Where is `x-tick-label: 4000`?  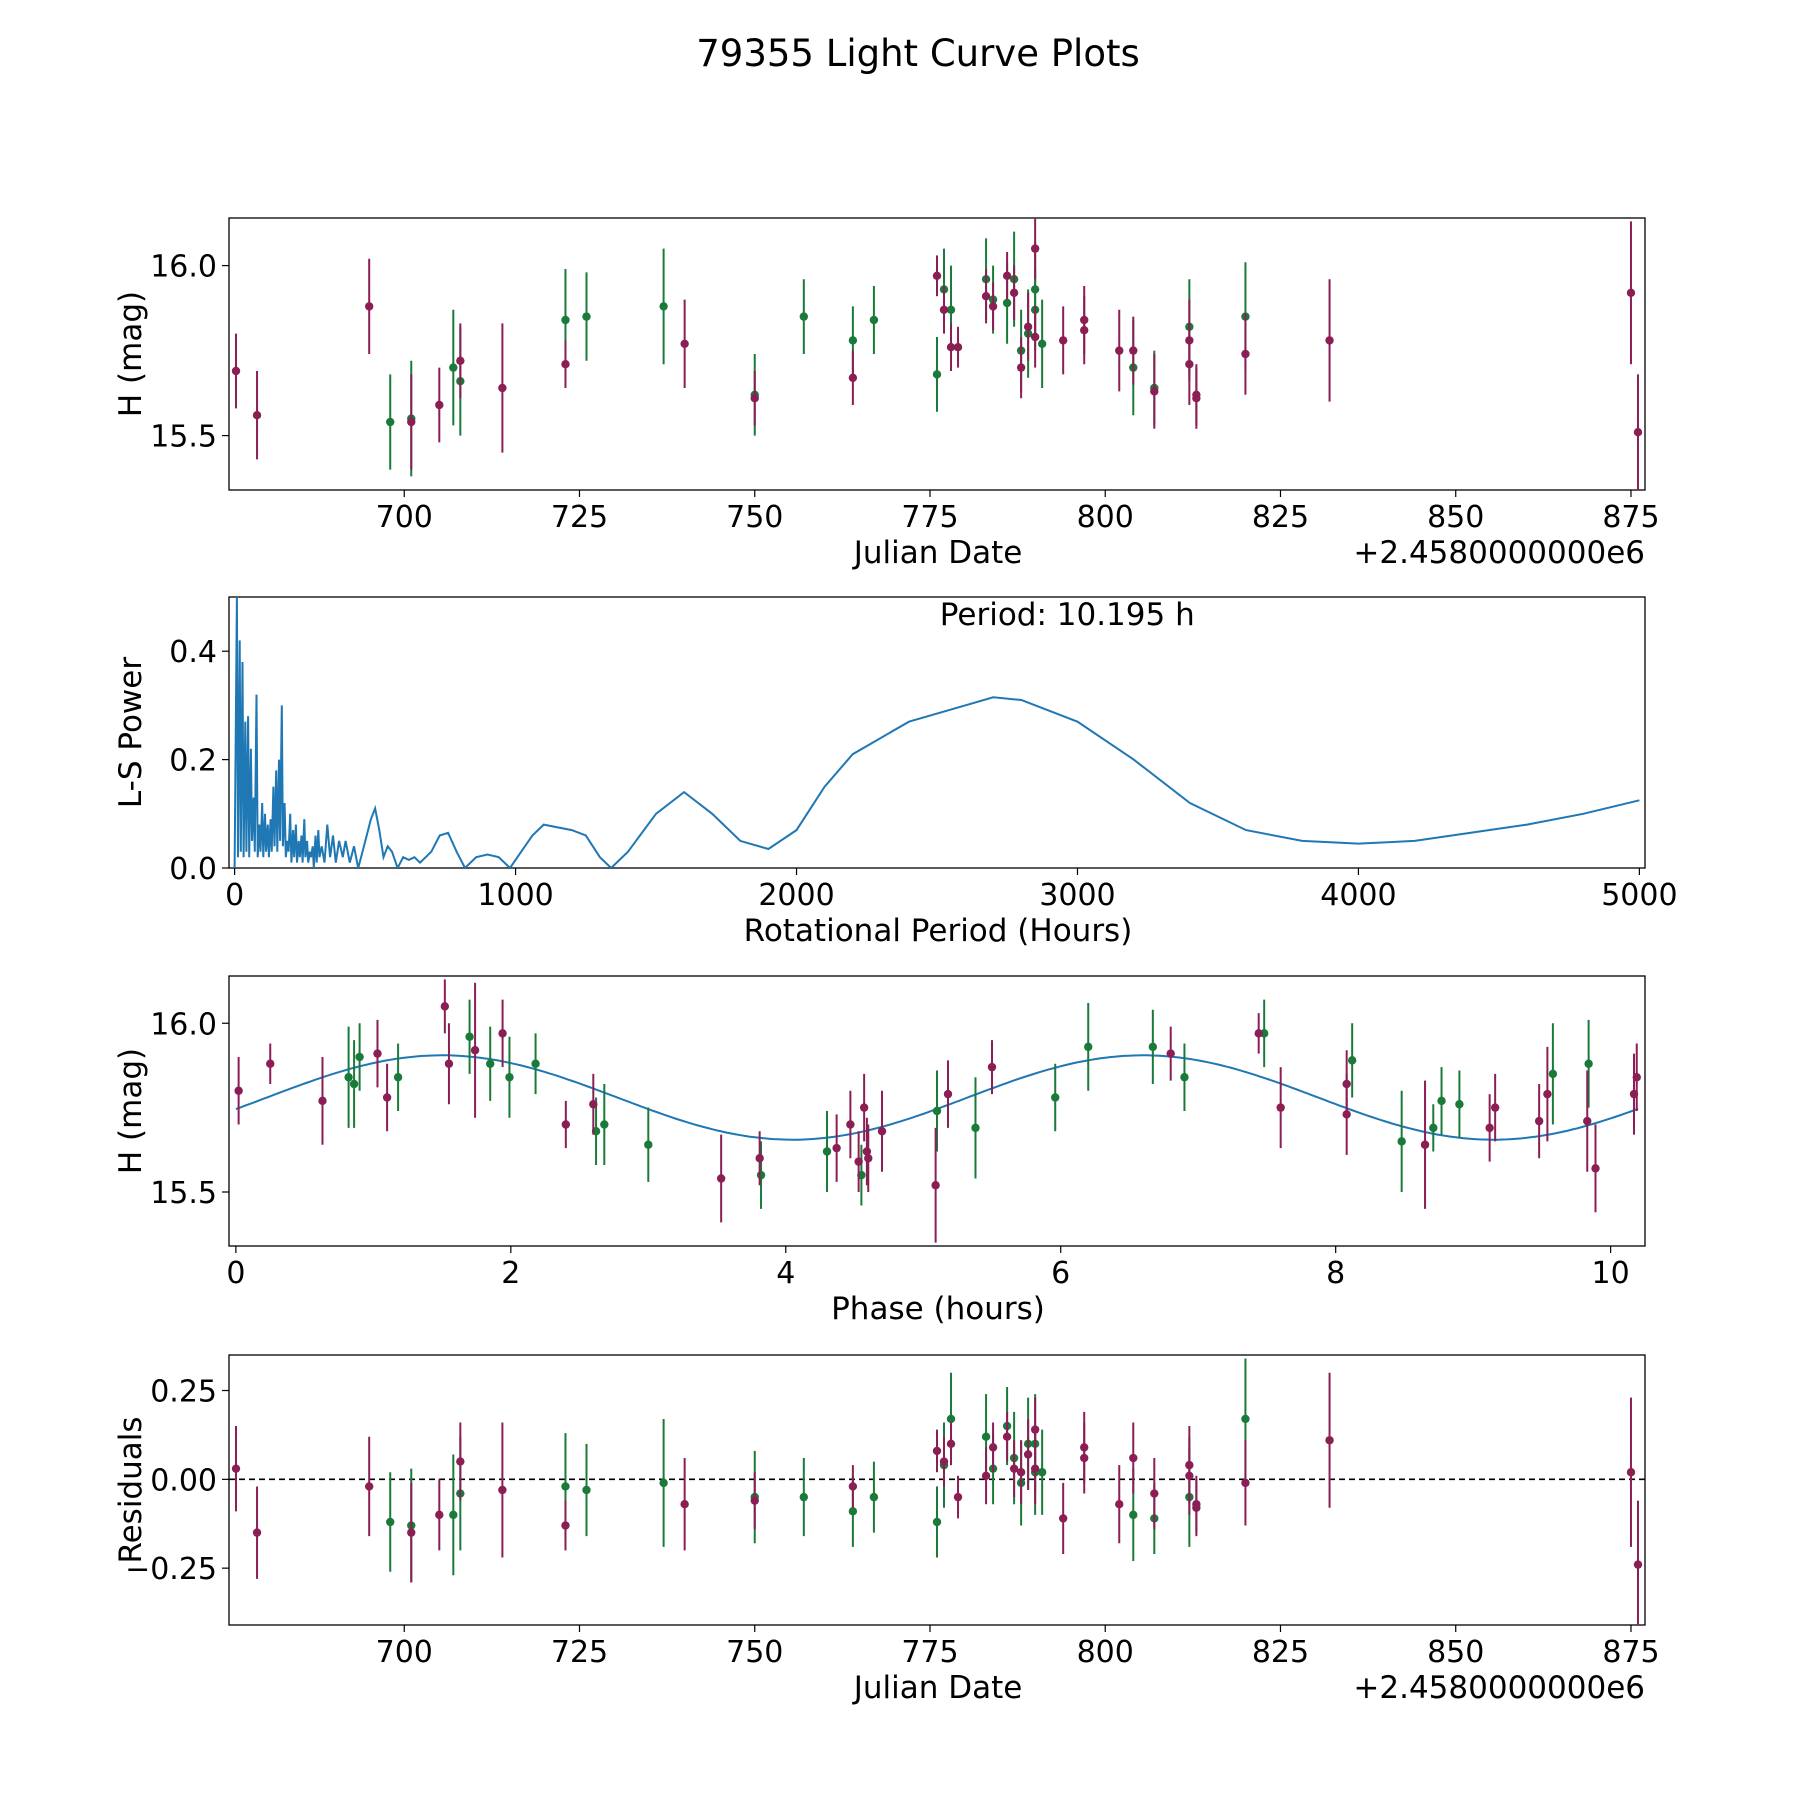
x-tick-label: 4000 is located at coordinates (1358, 895).